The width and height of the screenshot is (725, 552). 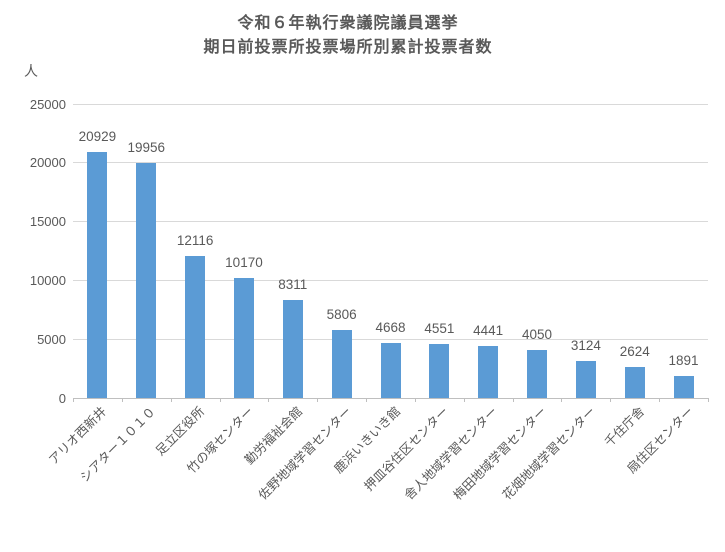 I want to click on x-category-label: 佐野地域学習センター, so click(x=304, y=453).